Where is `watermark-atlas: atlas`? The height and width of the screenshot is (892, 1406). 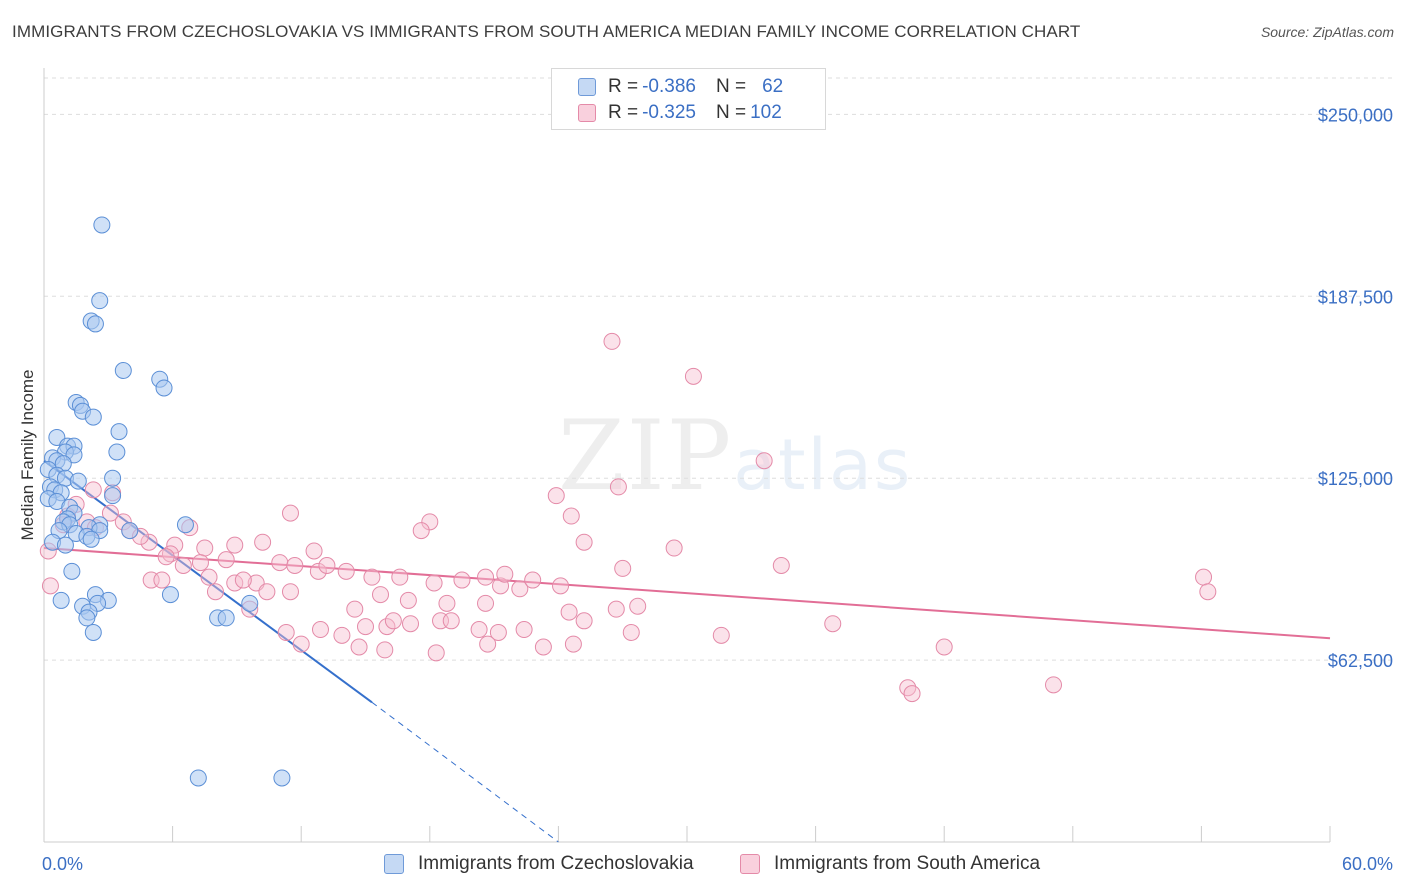 watermark-atlas: atlas is located at coordinates (823, 465).